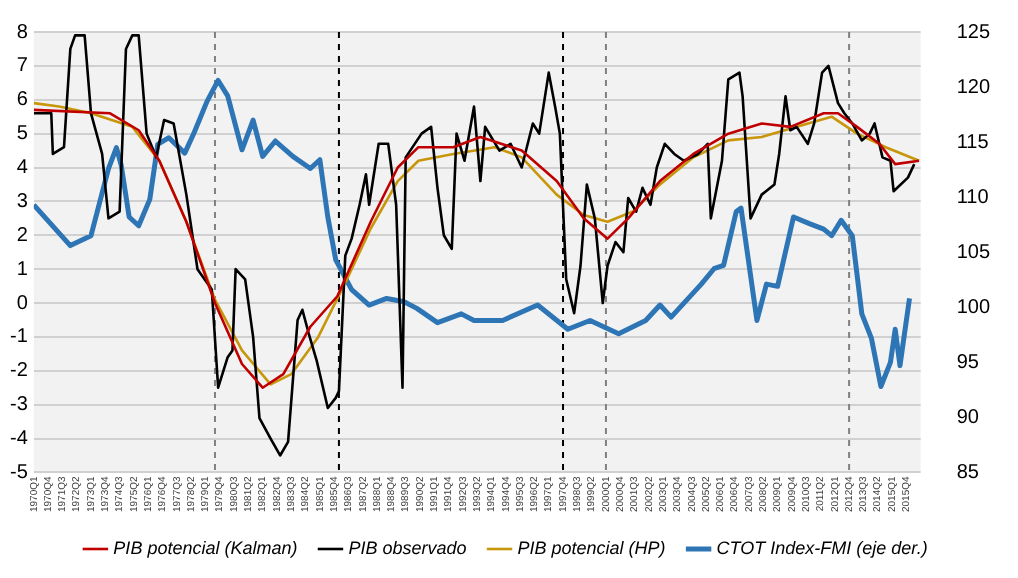  Describe the element at coordinates (973, 32) in the screenshot. I see `y2-tick-label: 125` at that location.